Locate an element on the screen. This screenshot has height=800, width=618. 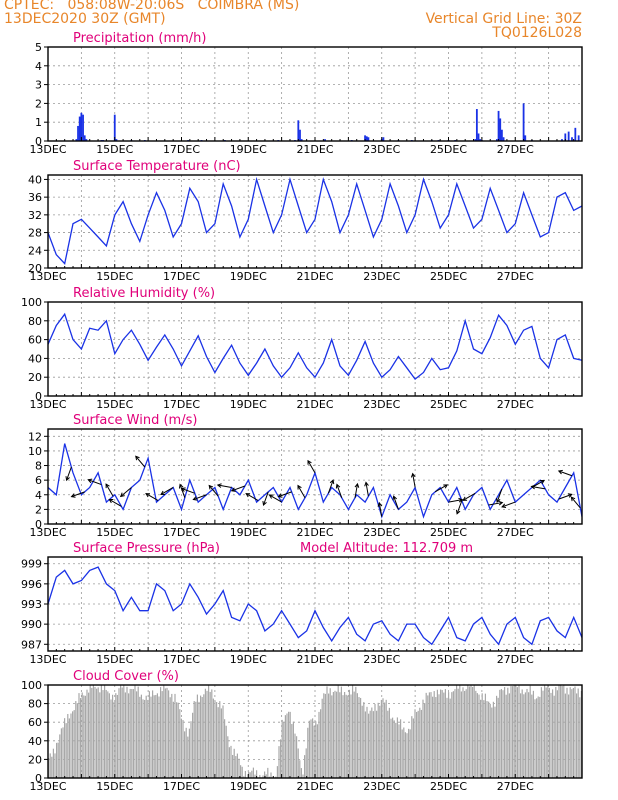
temp-ytick-label: 32 is located at coordinates (35, 215).